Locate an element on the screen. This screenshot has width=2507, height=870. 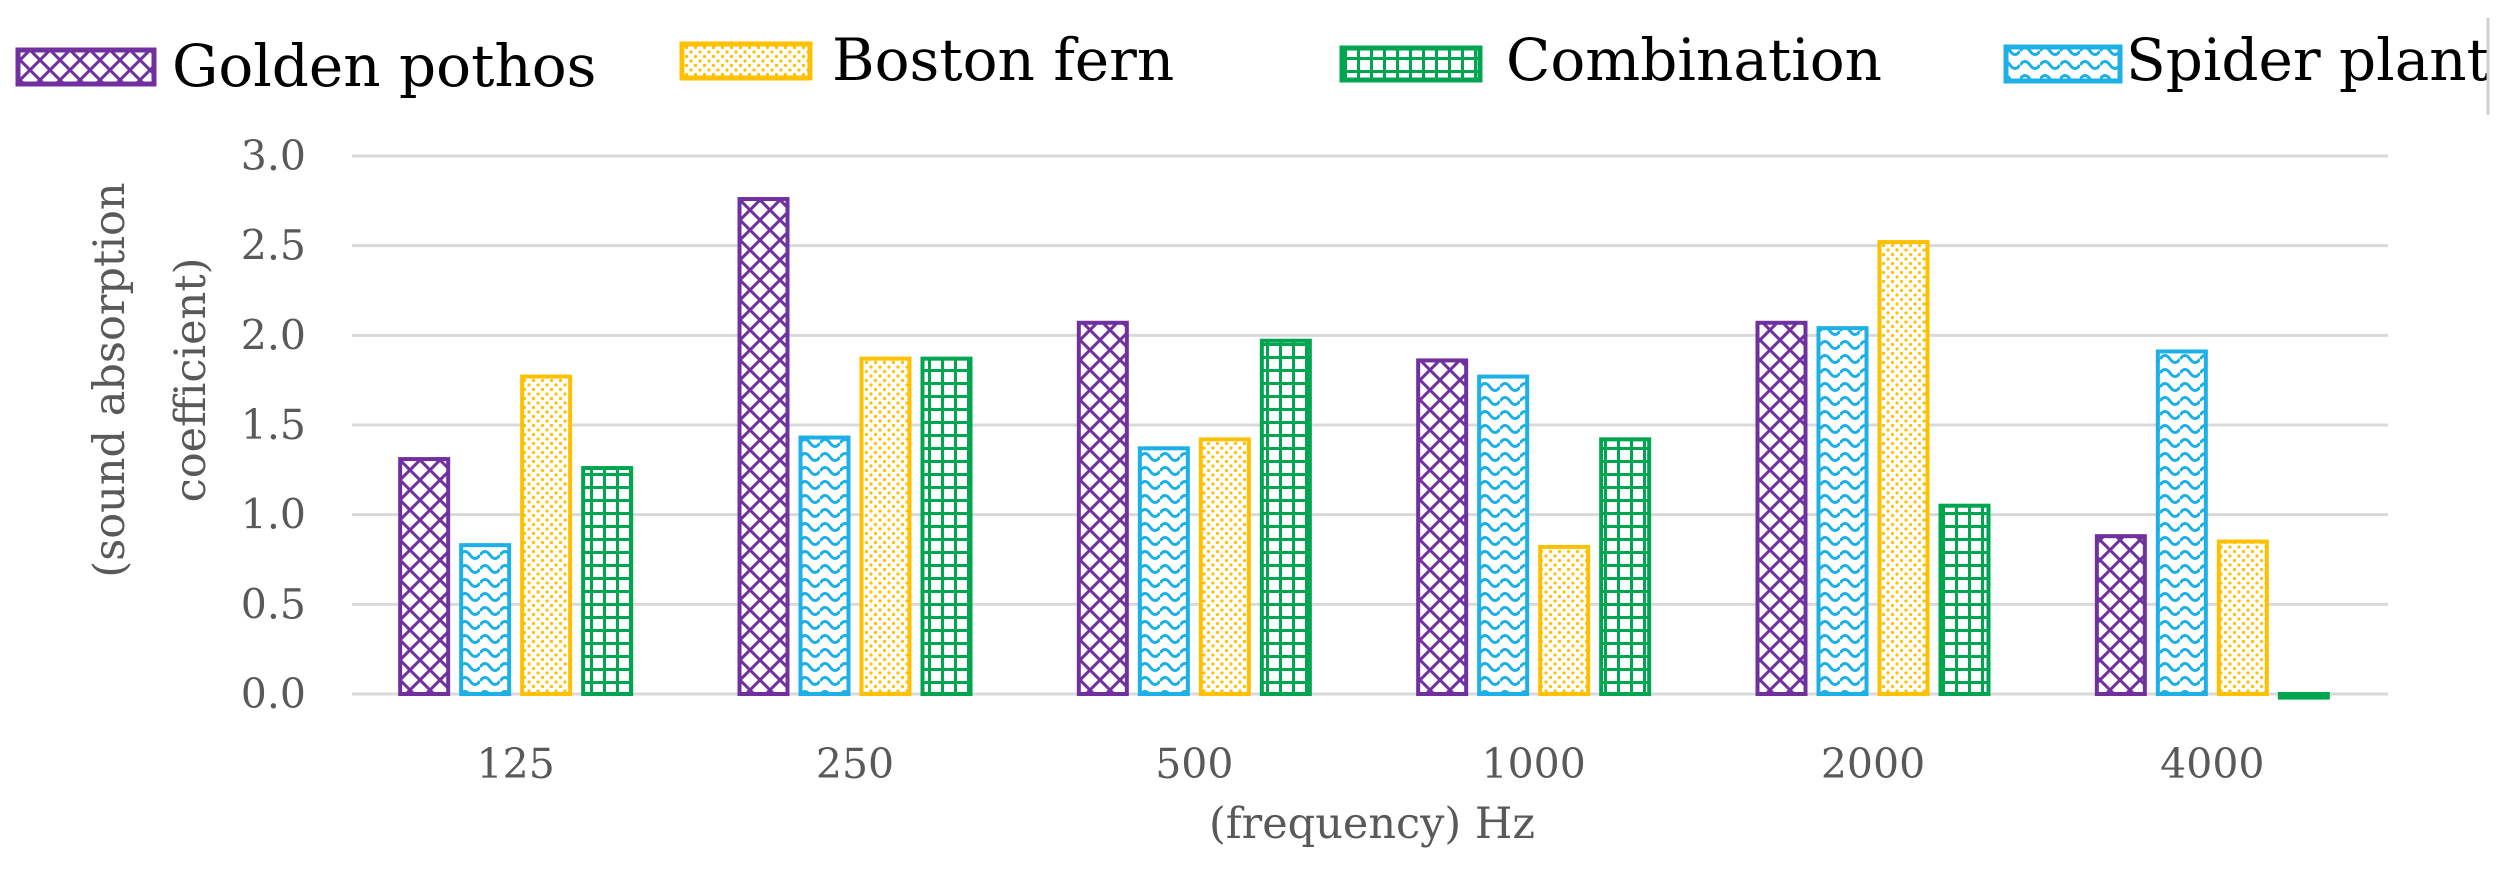
y-tick-label: 0.5 is located at coordinates (273, 604).